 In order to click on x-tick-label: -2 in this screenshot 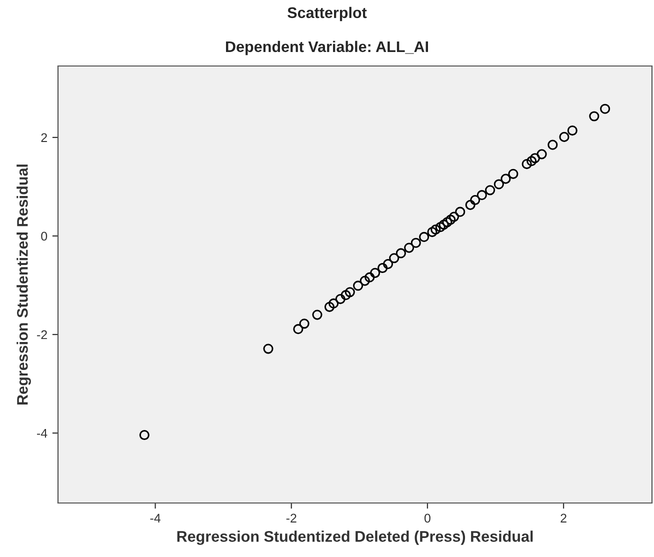, I will do `click(291, 518)`.